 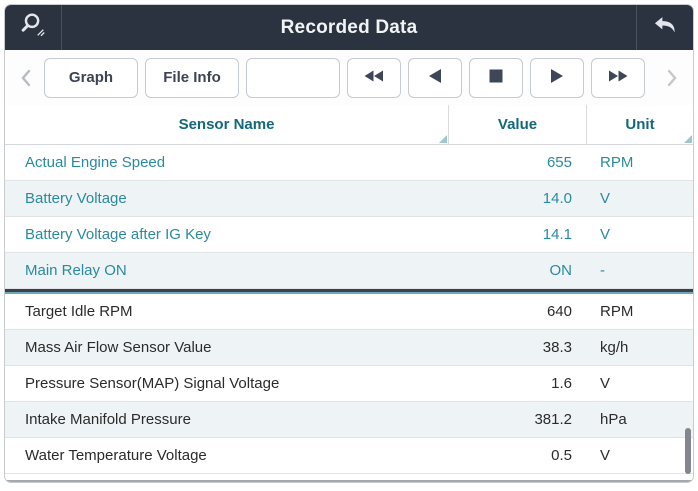 I want to click on play-button, so click(x=557, y=77).